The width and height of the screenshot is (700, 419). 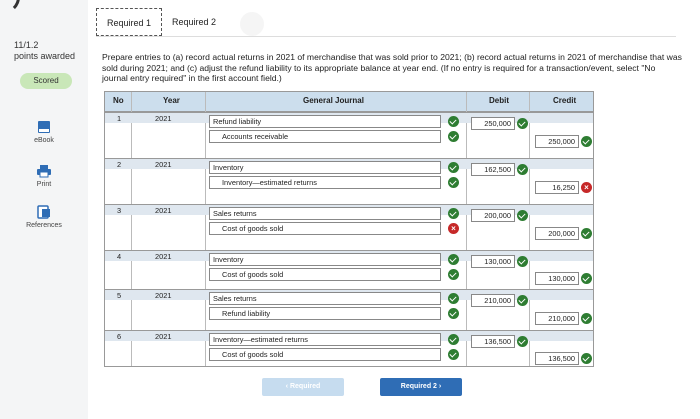 I want to click on decorative-watermark, so click(x=252, y=24).